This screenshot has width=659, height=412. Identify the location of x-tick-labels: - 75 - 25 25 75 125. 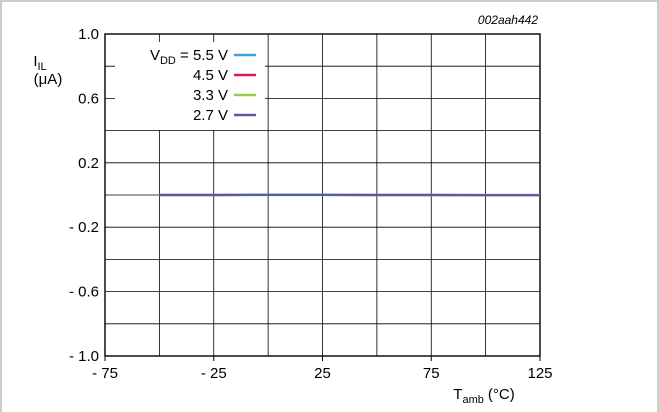
(322, 373).